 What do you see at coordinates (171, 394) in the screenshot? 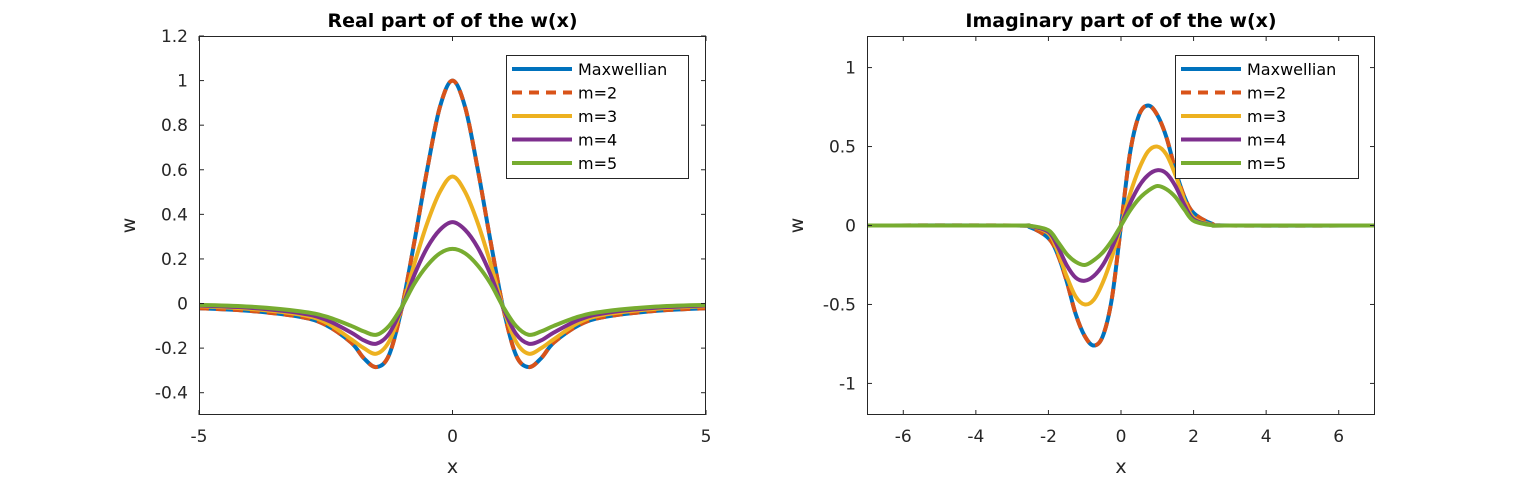
I see `y-tick-label: -0.4` at bounding box center [171, 394].